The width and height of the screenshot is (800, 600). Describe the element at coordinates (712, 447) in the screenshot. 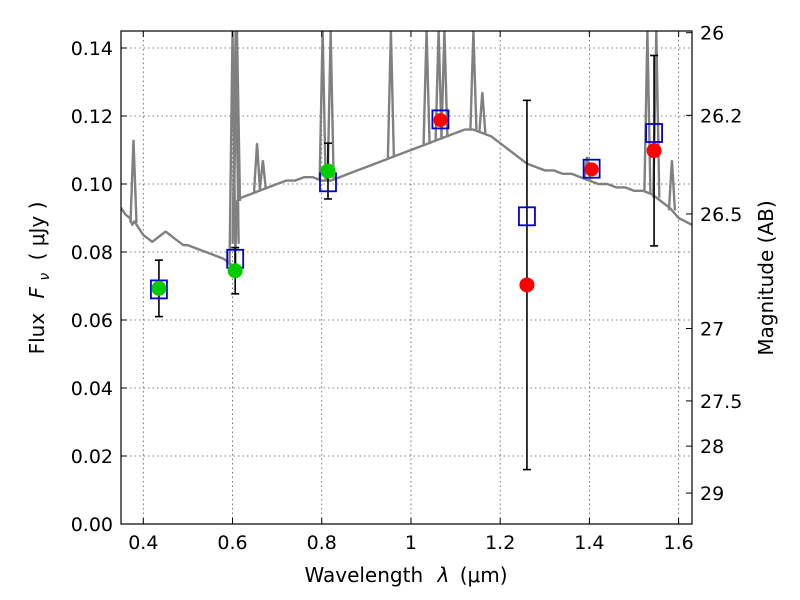

I see `y2-tick-label: 28` at that location.